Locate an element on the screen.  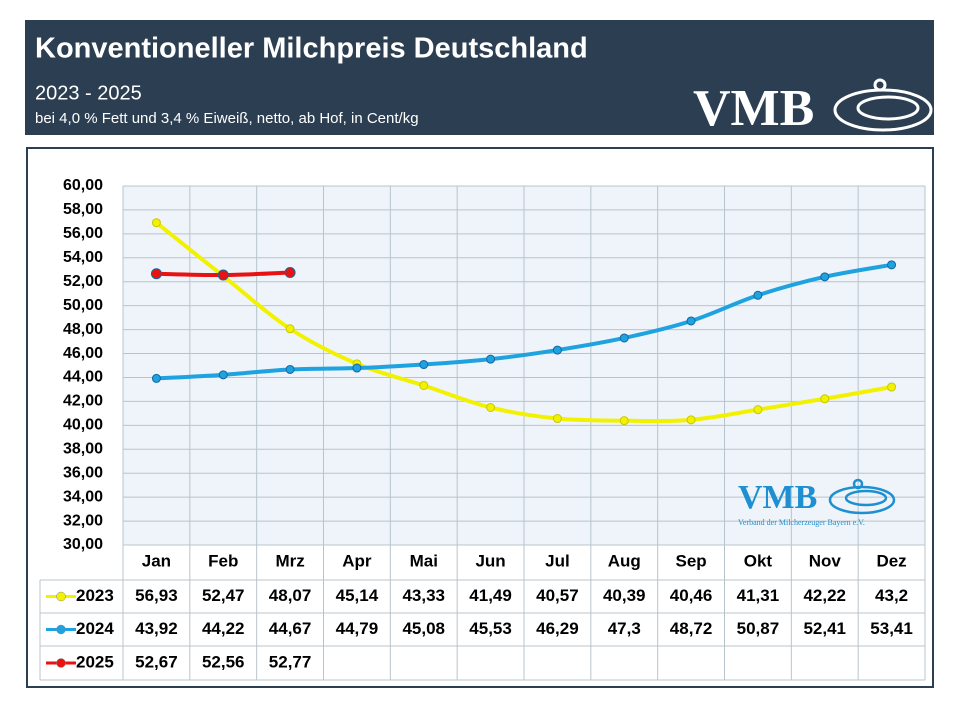
value-label: 50,87 is located at coordinates (758, 628).